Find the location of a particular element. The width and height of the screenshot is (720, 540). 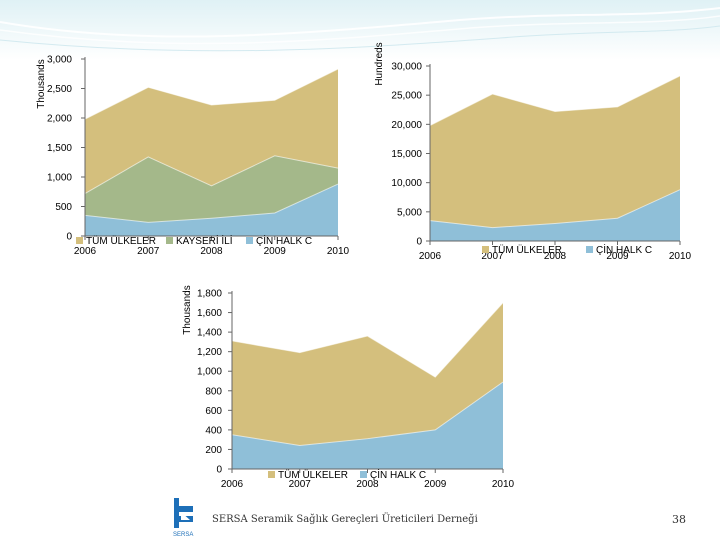

y-tick-label: 1,400 is located at coordinates (209, 333).